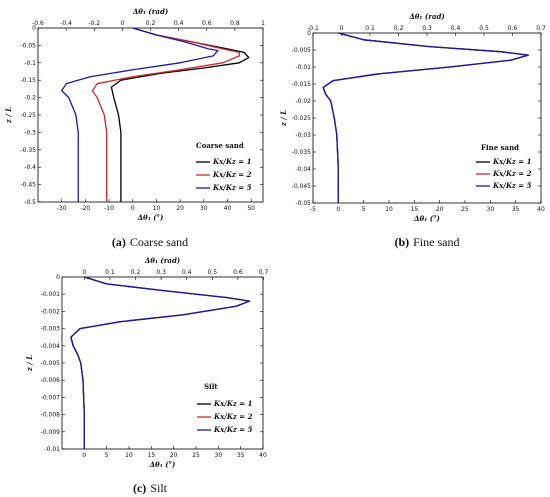 The image size is (550, 497). I want to click on y-tick-label: -0.05, so click(28, 45).